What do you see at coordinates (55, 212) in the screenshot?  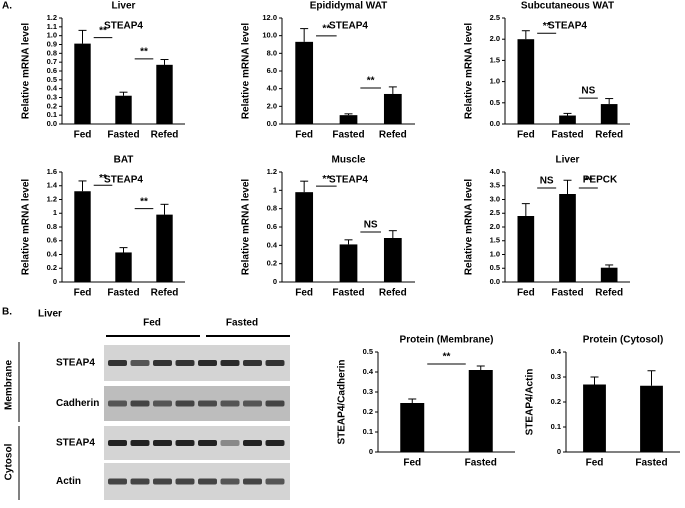 I see `y-tick-label: 1` at bounding box center [55, 212].